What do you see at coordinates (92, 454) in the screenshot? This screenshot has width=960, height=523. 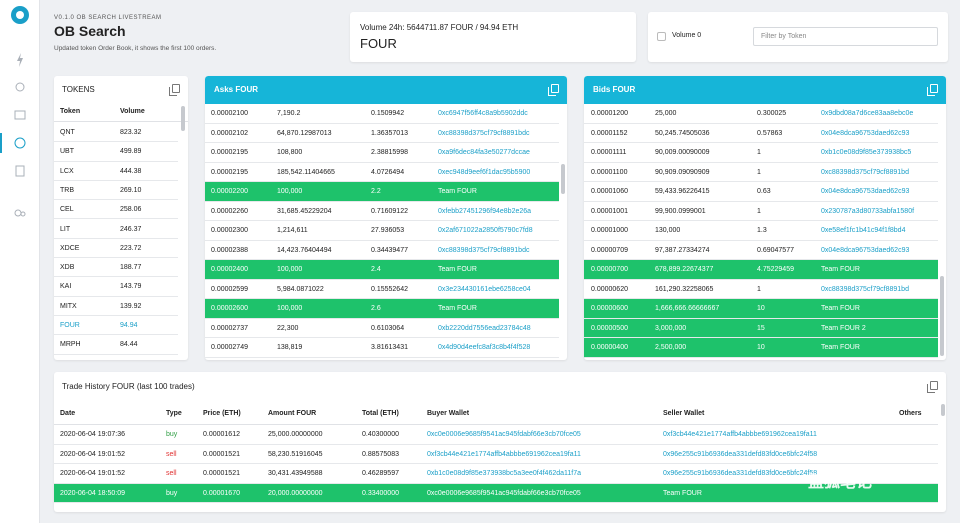 I see `table-cell: 2020-06-04 19:01:52` at bounding box center [92, 454].